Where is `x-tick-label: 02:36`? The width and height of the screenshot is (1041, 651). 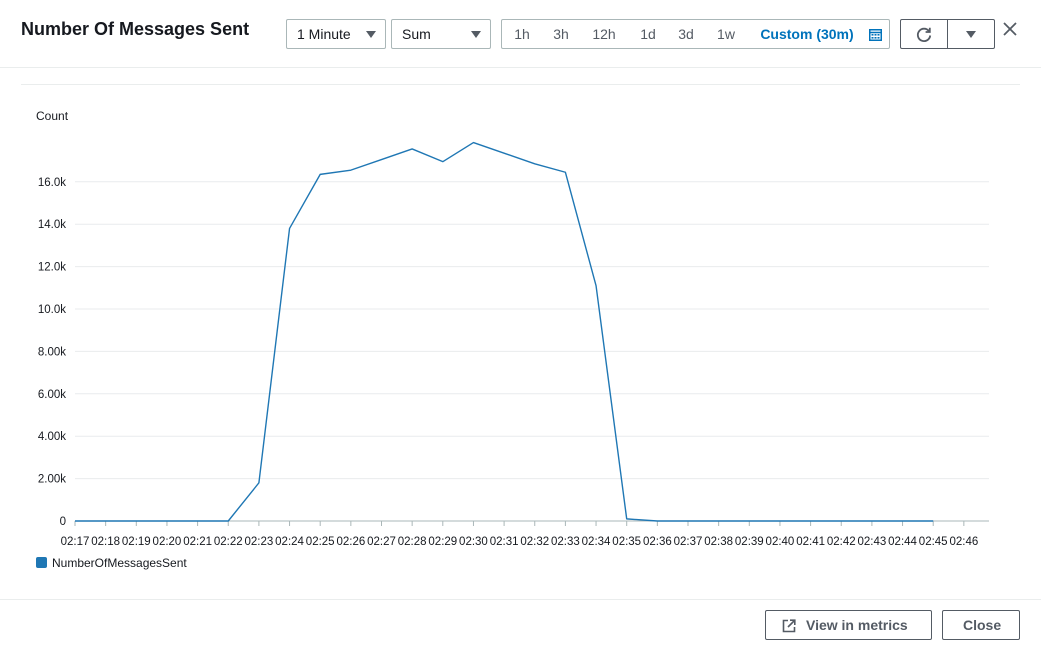
x-tick-label: 02:36 is located at coordinates (657, 542).